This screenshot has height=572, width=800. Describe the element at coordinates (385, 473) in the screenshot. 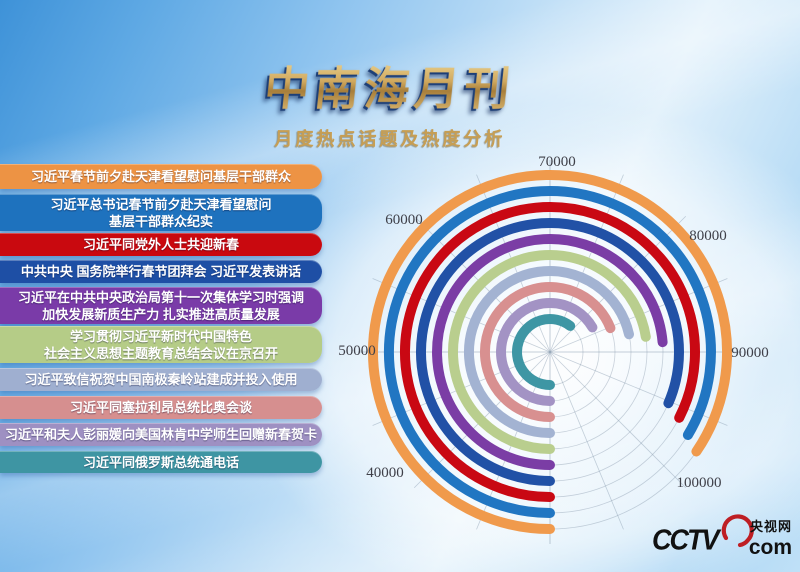

I see `axis-tick-label: 40000` at that location.